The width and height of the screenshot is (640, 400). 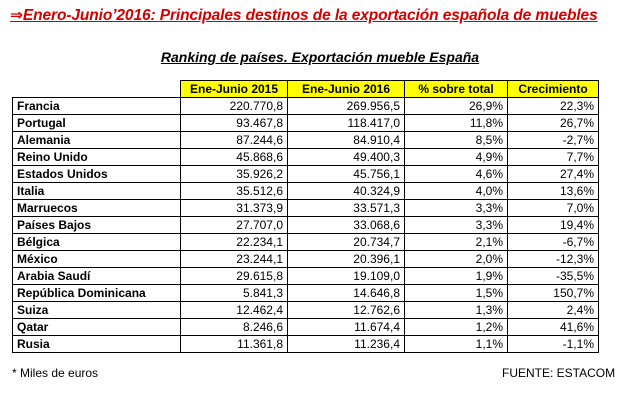 I want to click on value-2016-cell: 45.756,1, so click(x=346, y=174).